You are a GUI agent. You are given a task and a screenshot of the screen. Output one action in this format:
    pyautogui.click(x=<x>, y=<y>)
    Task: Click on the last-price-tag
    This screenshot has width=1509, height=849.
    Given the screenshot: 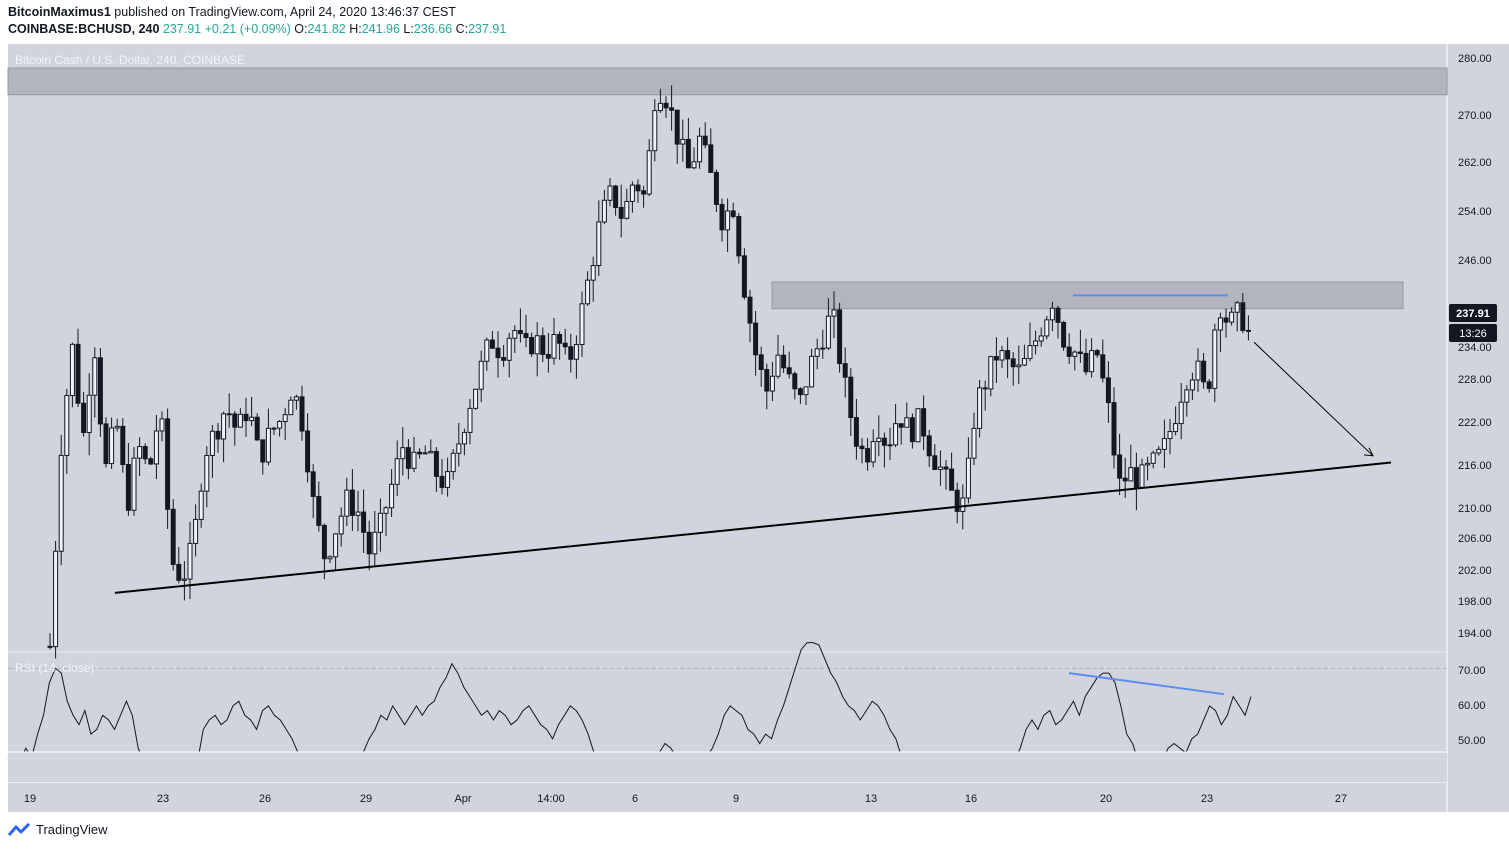 What is the action you would take?
    pyautogui.click(x=1473, y=313)
    